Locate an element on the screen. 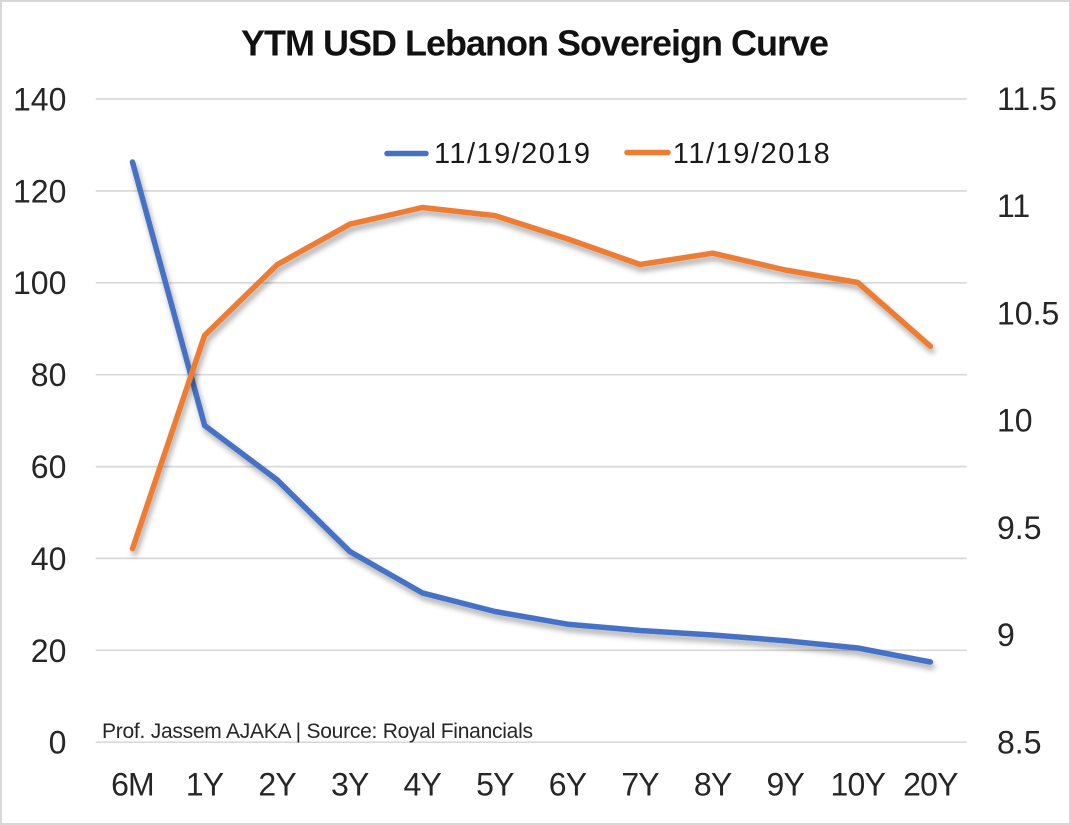 The width and height of the screenshot is (1071, 825). svg-text: 60 is located at coordinates (49, 467).